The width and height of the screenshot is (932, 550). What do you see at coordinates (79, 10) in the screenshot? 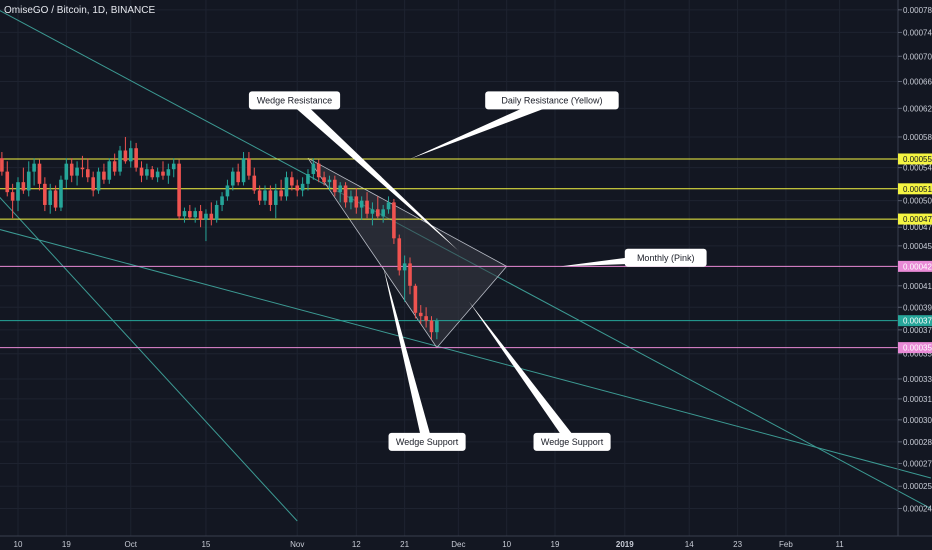
I see `chart-title: OmiseGO / Bitcoin, 1D, BINANCE` at bounding box center [79, 10].